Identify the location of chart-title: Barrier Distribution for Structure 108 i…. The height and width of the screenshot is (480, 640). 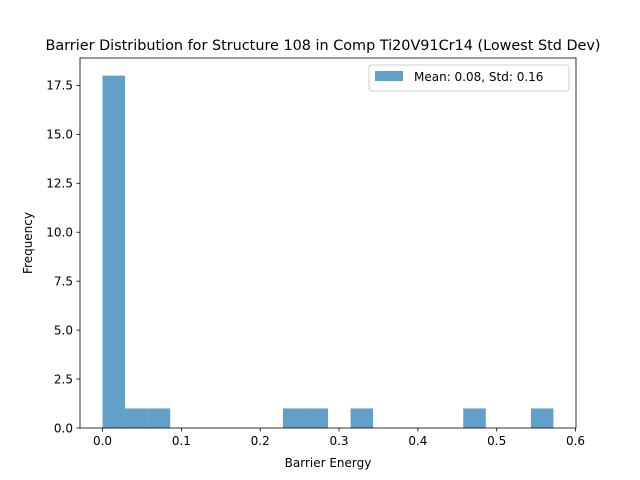
(322, 46).